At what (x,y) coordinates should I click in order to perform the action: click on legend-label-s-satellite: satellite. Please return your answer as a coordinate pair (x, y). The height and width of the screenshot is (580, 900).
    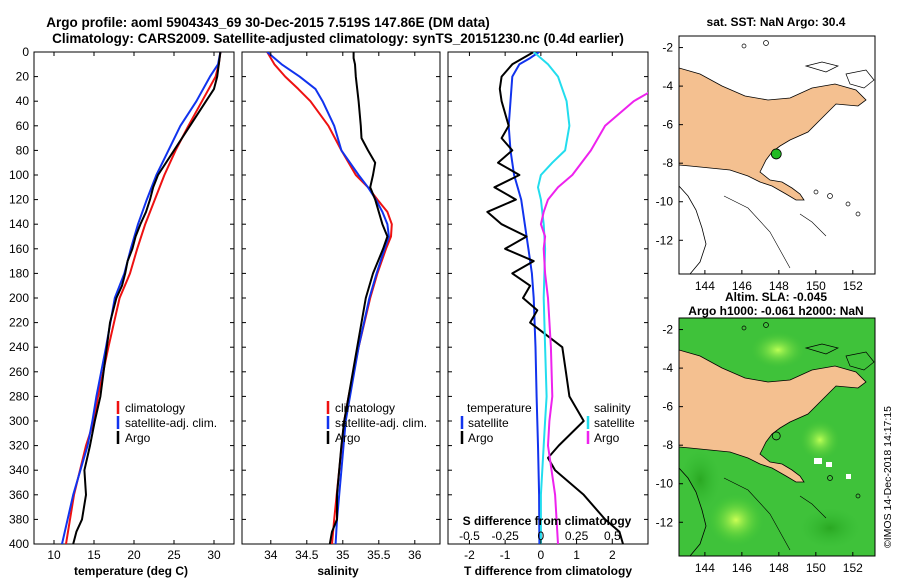
    Looking at the image, I should click on (614, 423).